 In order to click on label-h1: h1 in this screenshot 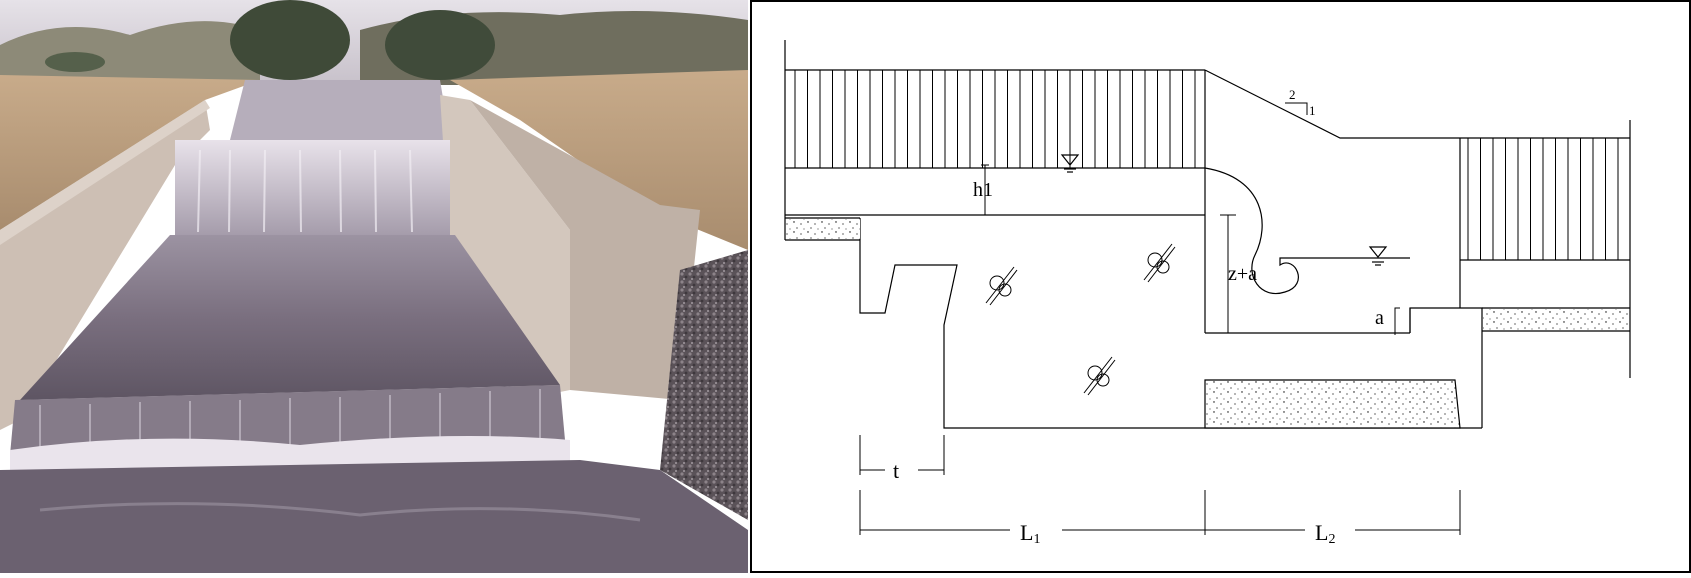, I will do `click(983, 190)`.